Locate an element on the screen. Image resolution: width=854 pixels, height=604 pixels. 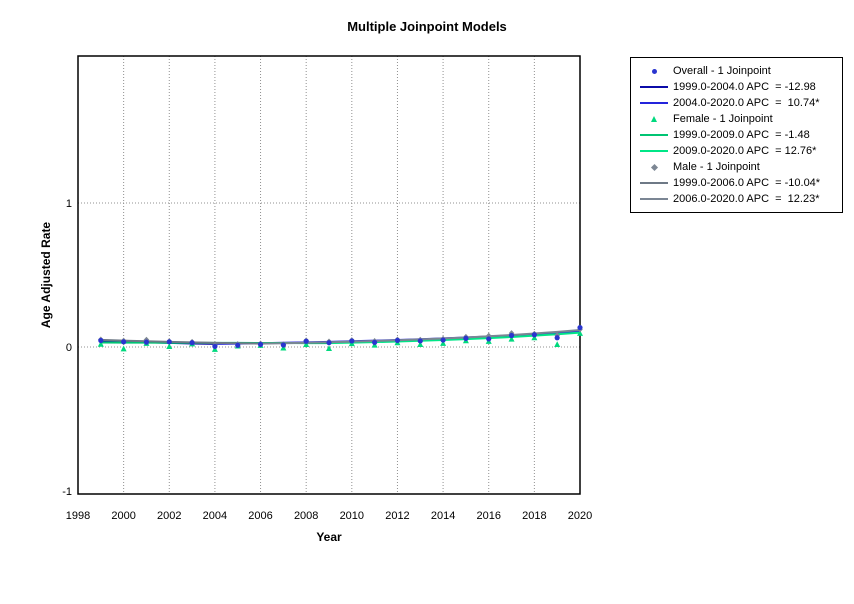
y-tick-label: 1 is located at coordinates (69, 204).